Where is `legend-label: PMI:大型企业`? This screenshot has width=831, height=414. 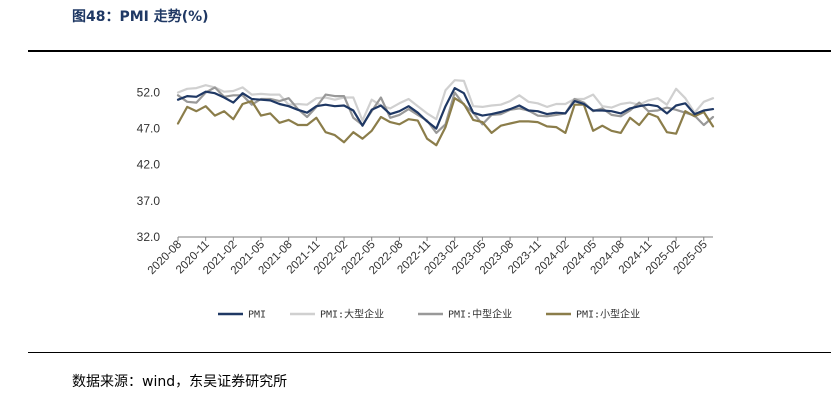 legend-label: PMI:大型企业 is located at coordinates (352, 314).